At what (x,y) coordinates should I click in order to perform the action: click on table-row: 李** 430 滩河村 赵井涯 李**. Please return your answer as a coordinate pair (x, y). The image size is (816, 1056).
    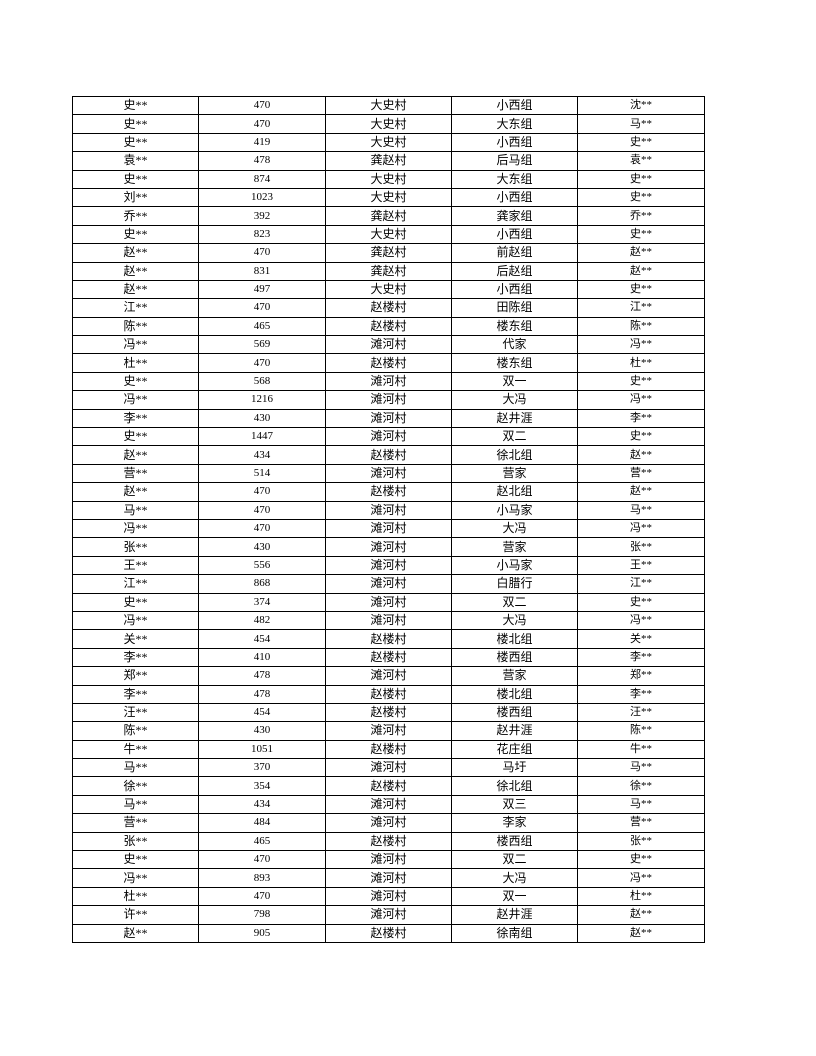
    Looking at the image, I should click on (388, 418).